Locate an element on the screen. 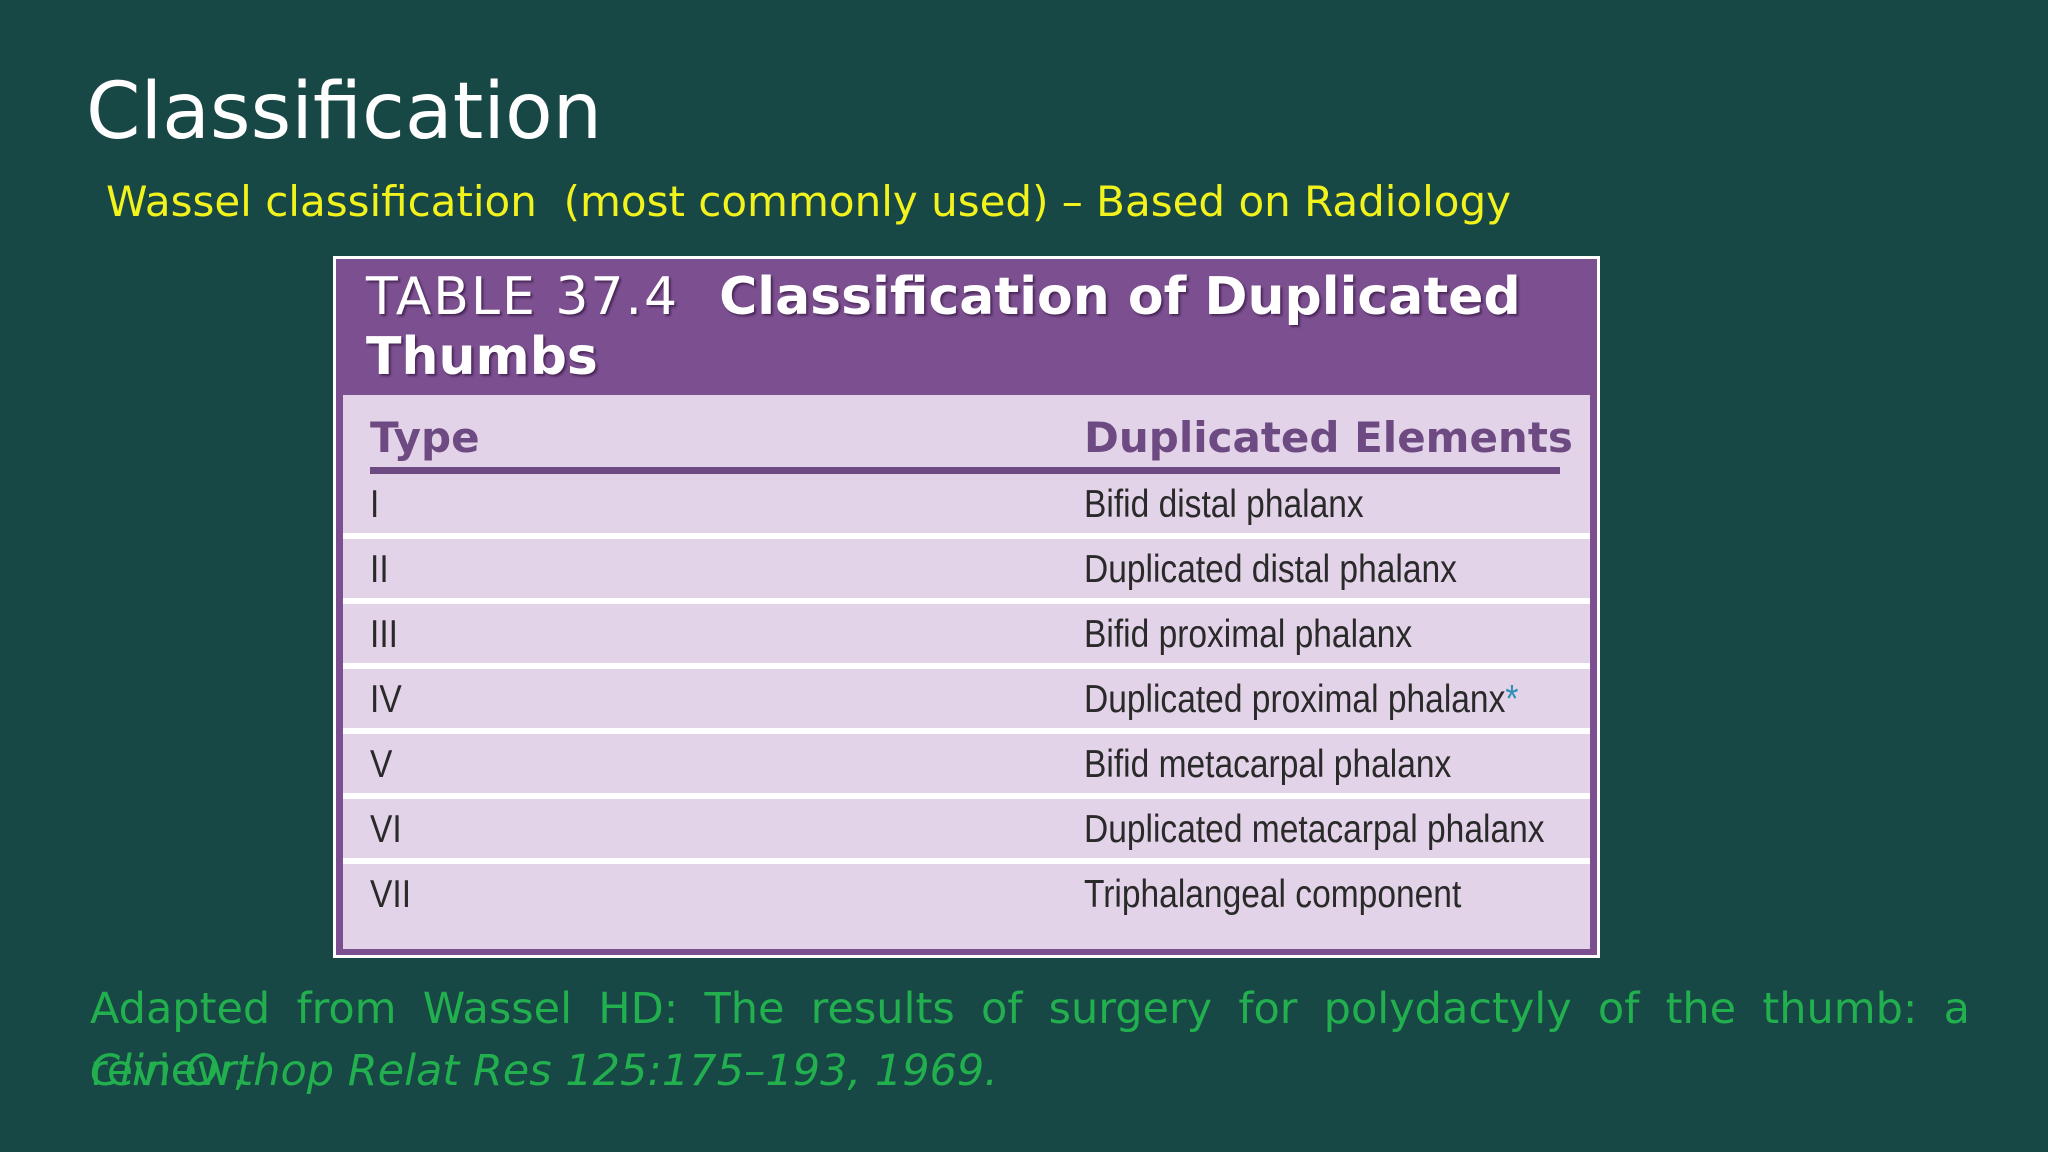  cell-type: II is located at coordinates (379, 569).